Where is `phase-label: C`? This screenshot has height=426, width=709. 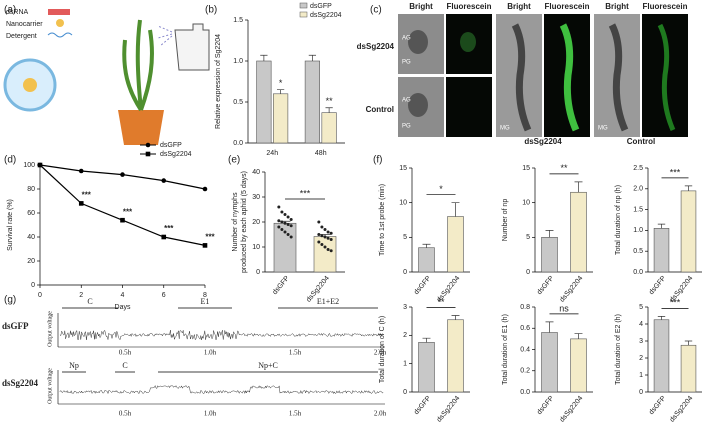 phase-label: C is located at coordinates (89, 301).